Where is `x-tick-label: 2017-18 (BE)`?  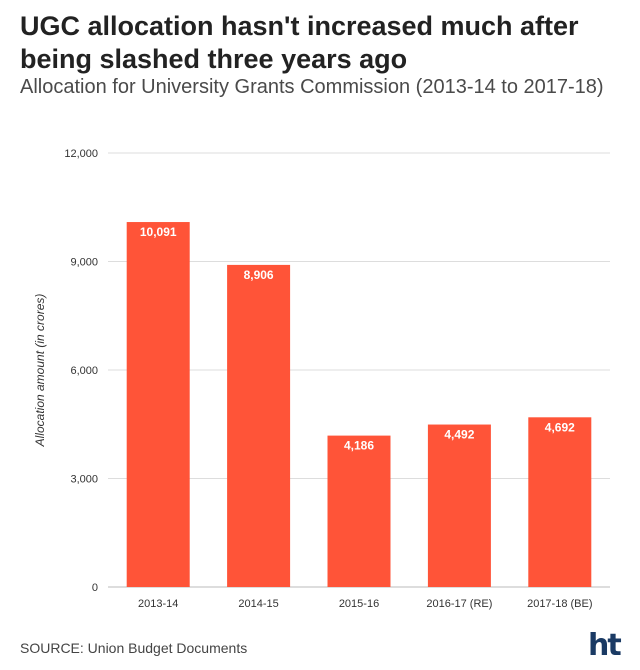
x-tick-label: 2017-18 (BE) is located at coordinates (559, 604).